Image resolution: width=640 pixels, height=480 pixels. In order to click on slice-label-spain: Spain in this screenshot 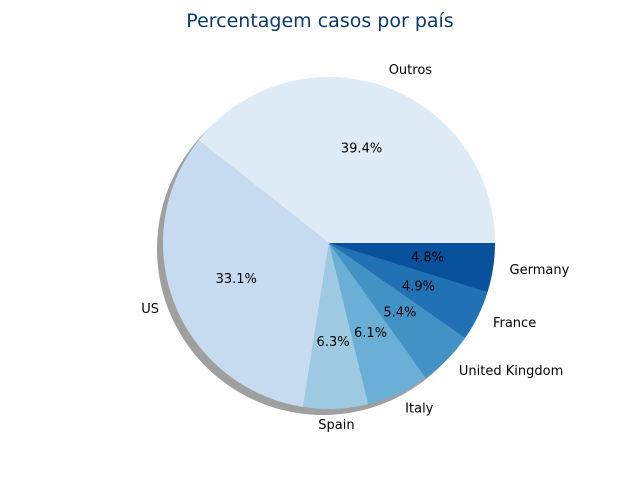, I will do `click(336, 425)`.